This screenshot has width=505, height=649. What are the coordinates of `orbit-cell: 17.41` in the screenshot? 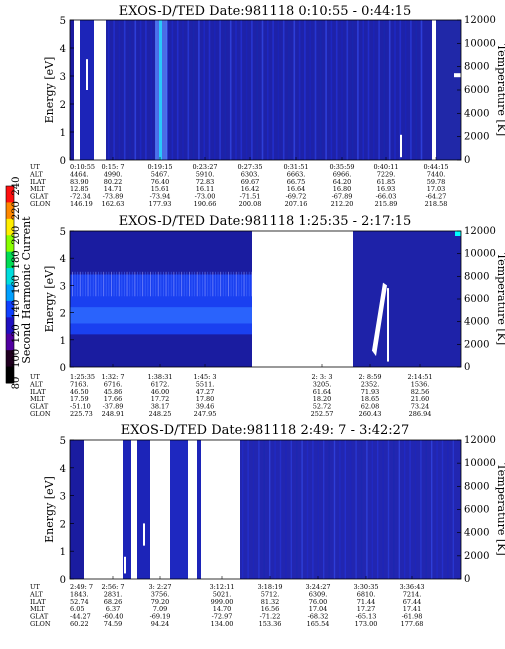 It's located at (412, 609).